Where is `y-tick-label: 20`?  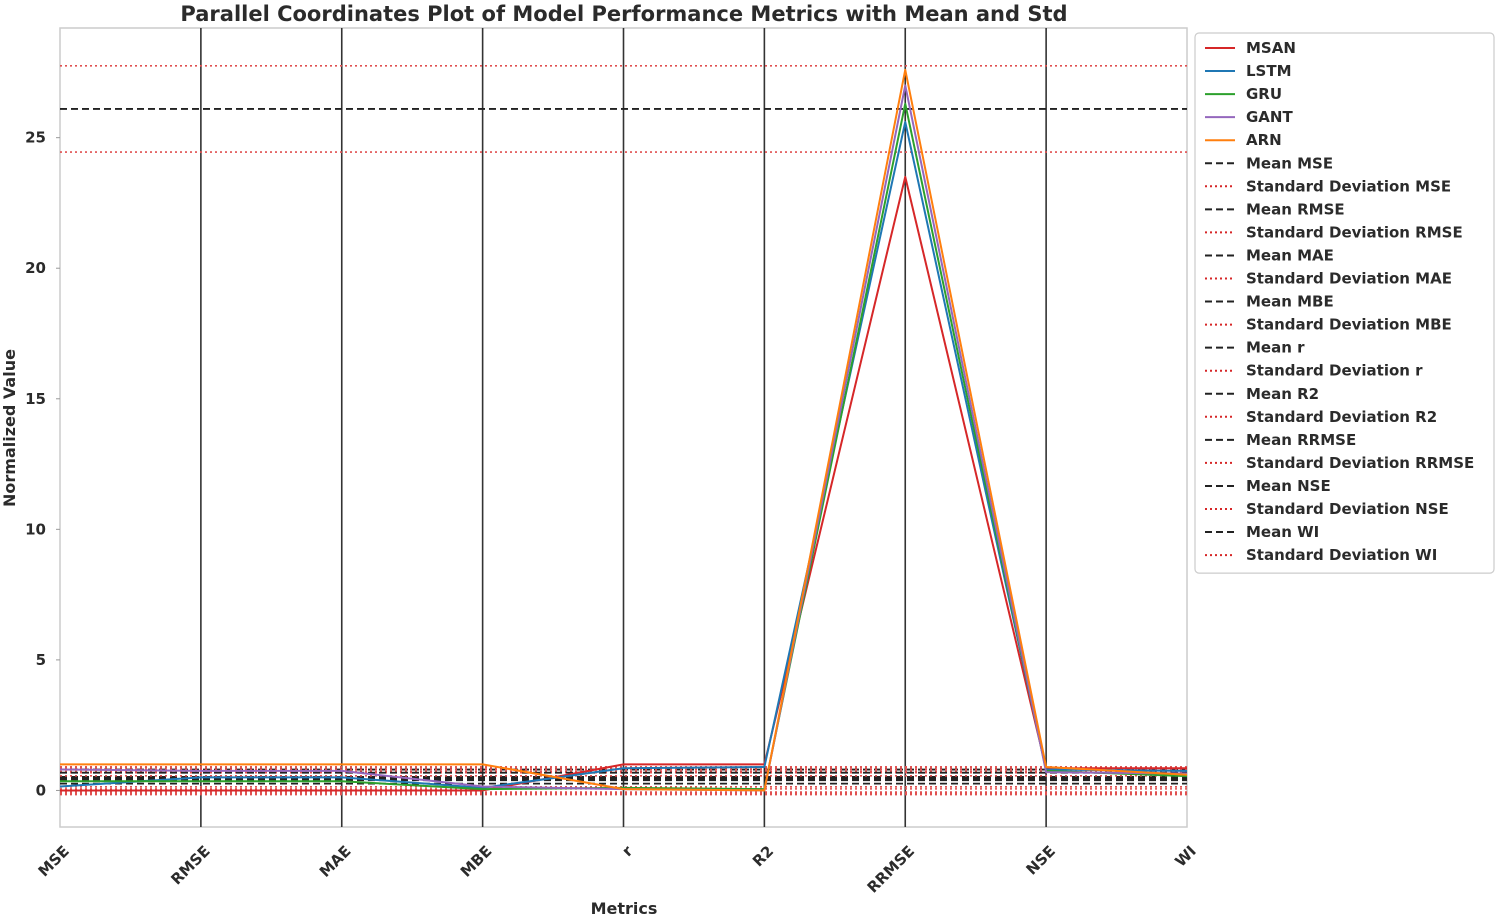
y-tick-label: 20 is located at coordinates (35, 268).